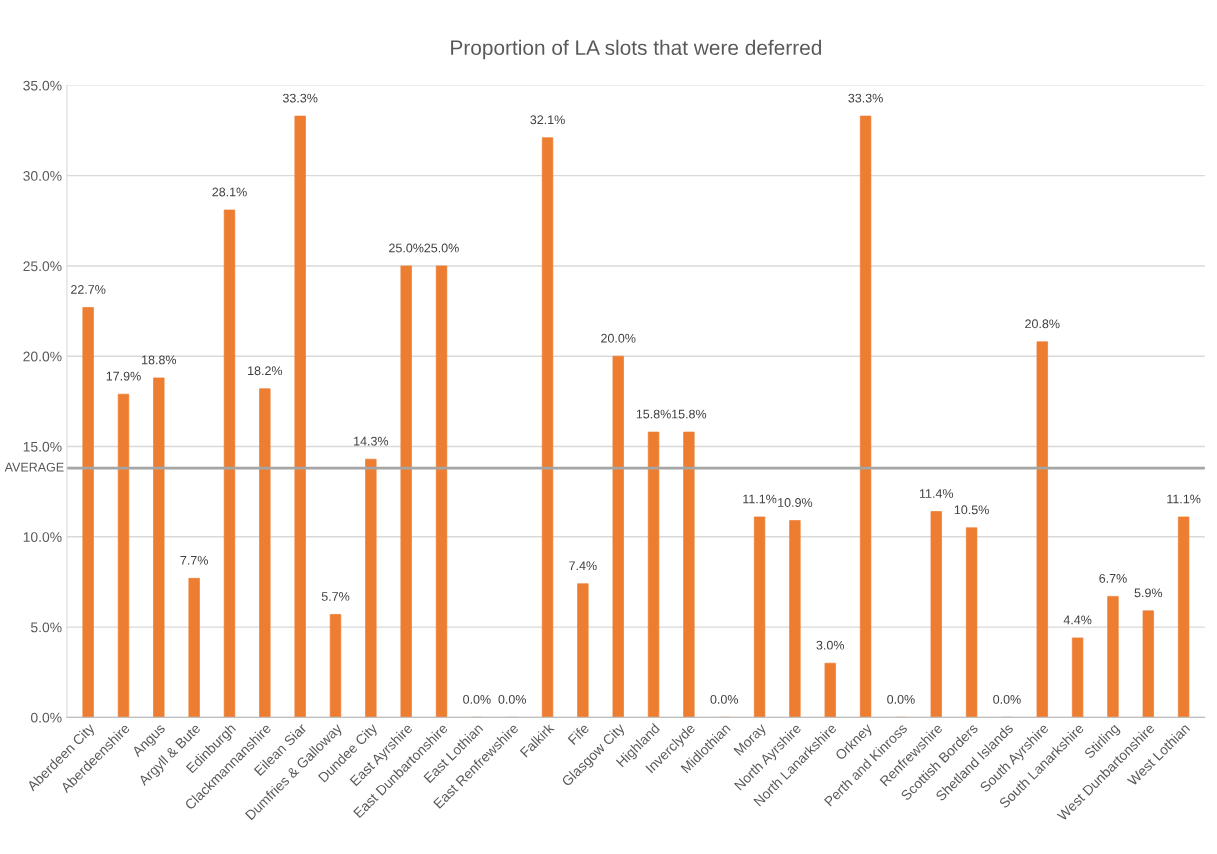 This screenshot has height=854, width=1217. I want to click on data-label: 20.0%, so click(618, 338).